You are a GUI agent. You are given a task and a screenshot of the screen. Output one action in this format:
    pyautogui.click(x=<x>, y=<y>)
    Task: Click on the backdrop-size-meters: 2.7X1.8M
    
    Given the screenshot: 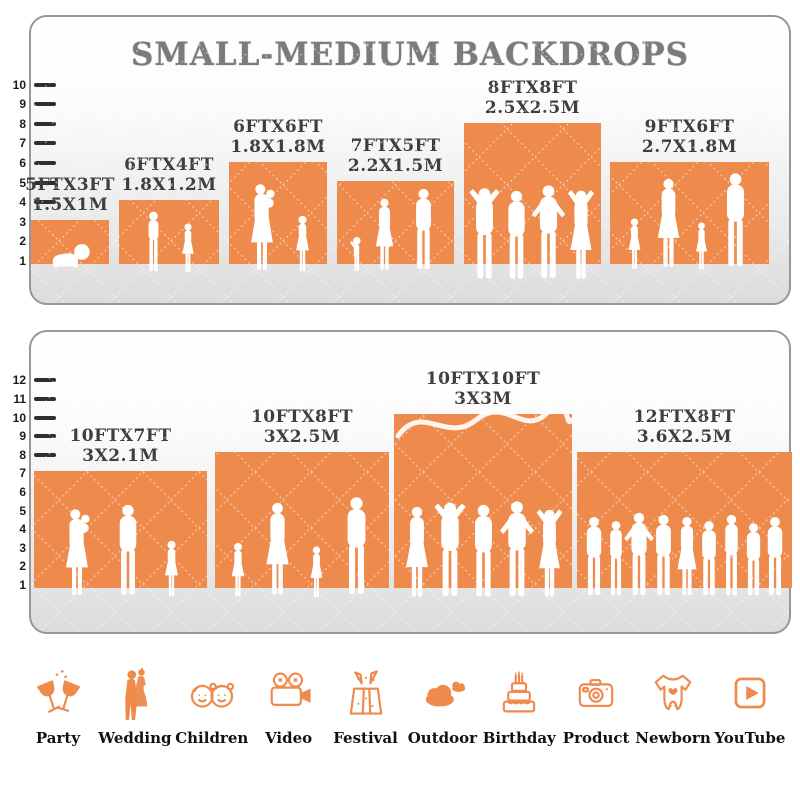 What is the action you would take?
    pyautogui.click(x=689, y=147)
    